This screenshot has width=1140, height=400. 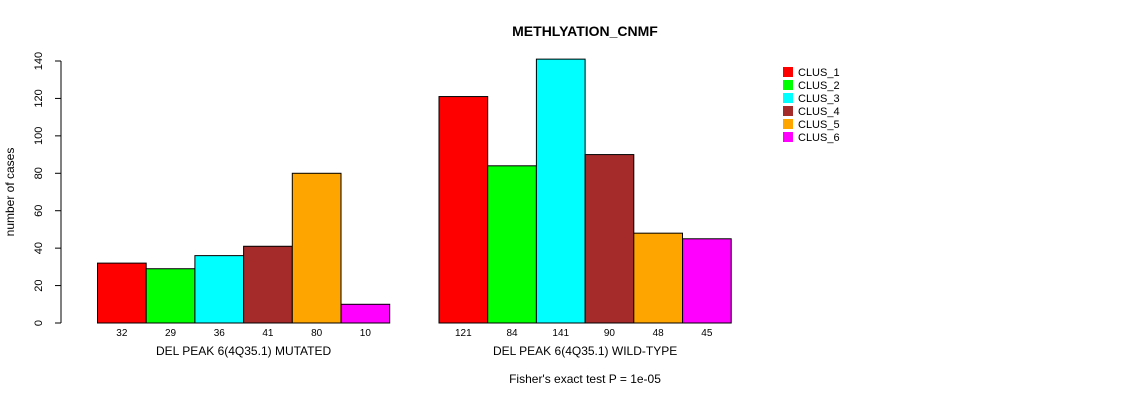 I want to click on bar-value-label: 141, so click(x=560, y=333).